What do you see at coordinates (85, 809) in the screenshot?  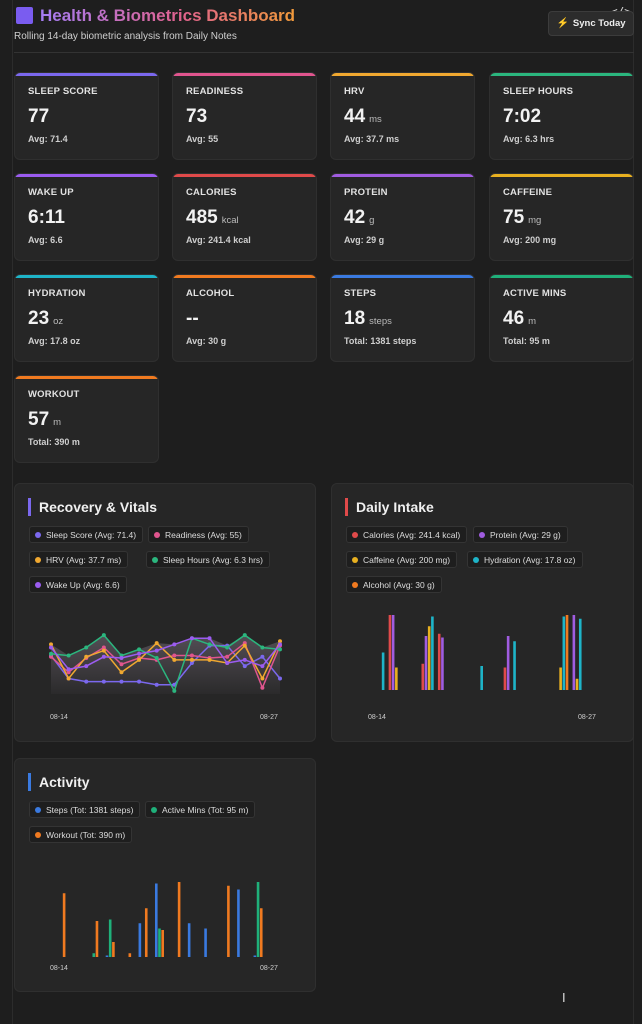 I see `legend-item: Steps (Tot: 1381 steps)` at bounding box center [85, 809].